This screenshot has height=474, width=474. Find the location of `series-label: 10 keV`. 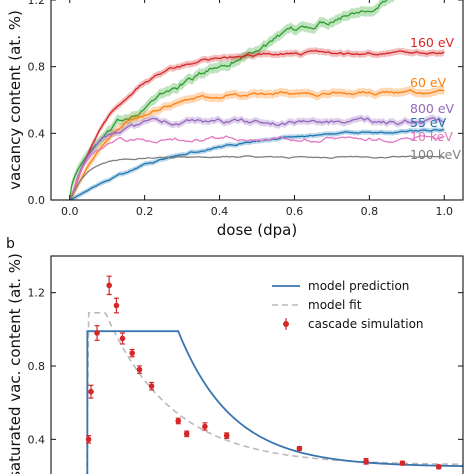

series-label: 10 keV is located at coordinates (431, 136).